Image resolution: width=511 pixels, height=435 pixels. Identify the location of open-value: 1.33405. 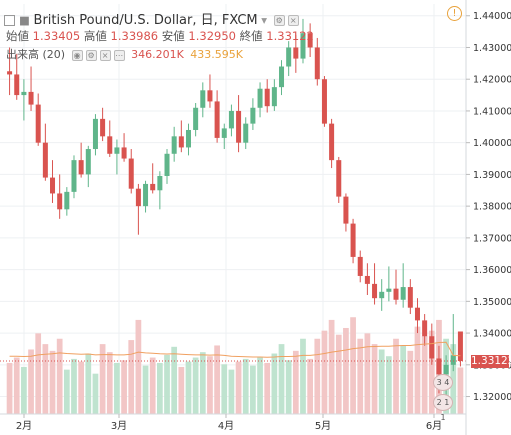
(56, 36).